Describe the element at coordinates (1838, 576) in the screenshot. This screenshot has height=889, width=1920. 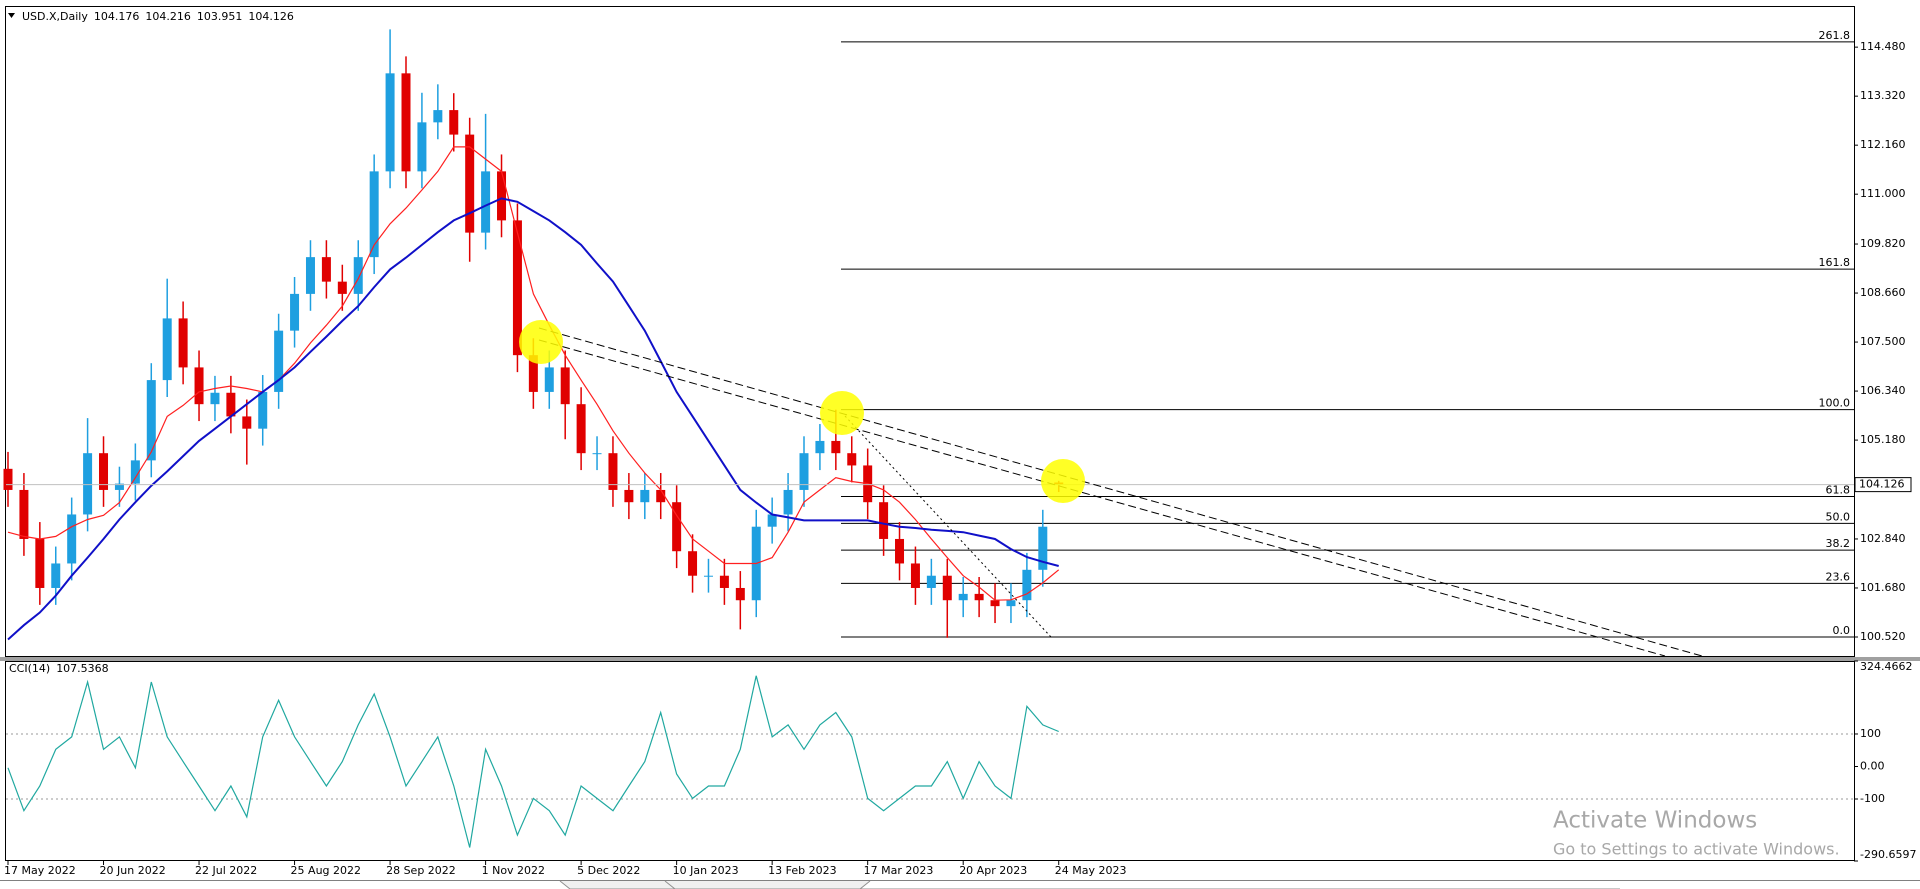
I see `fib-label: 23.6` at that location.